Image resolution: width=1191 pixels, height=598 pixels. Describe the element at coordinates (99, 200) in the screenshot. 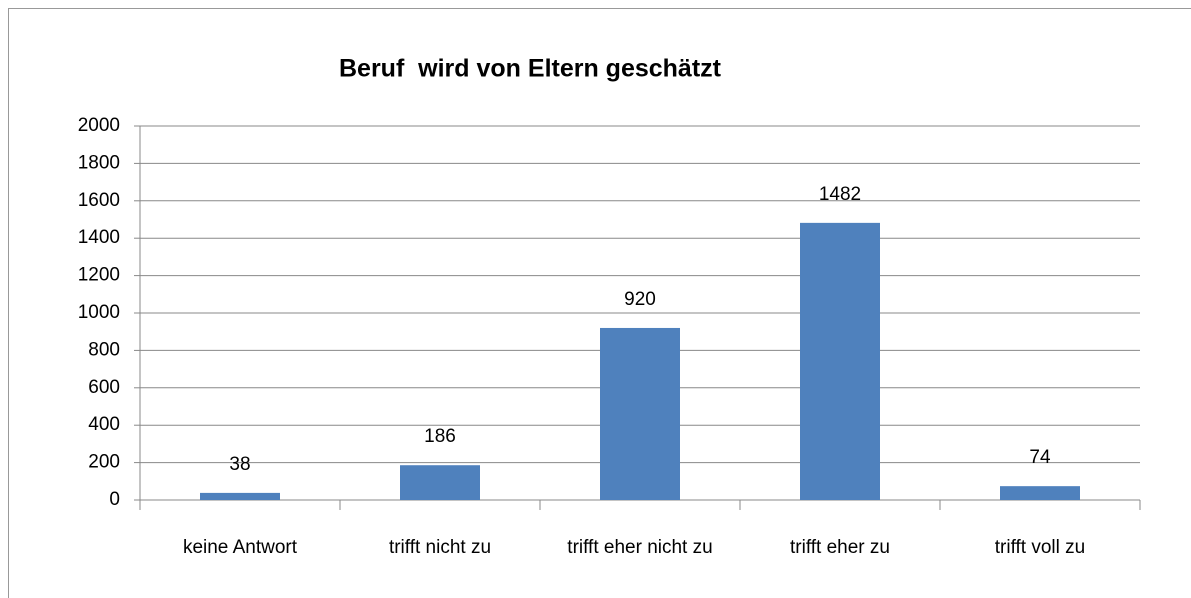

I see `y-tick-label: 1600` at that location.